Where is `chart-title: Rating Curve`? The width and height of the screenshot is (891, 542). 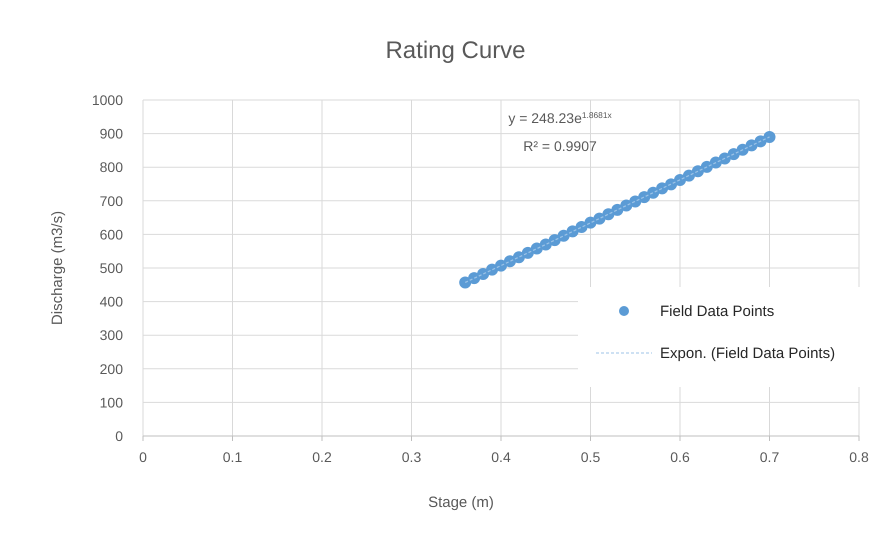
chart-title: Rating Curve is located at coordinates (455, 50).